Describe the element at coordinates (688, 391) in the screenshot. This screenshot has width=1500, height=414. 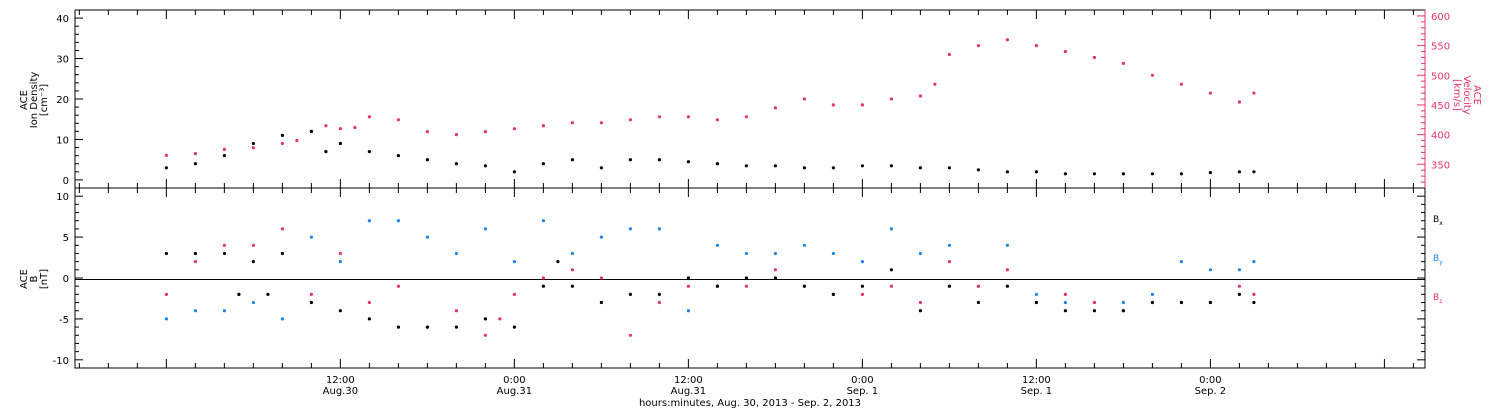
I see `x-tick-label-date: Aug.31` at that location.